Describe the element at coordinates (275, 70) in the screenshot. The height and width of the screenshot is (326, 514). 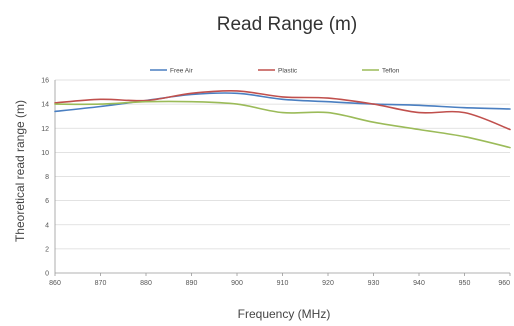
I see `legend: Free Air Plastic Teflon` at that location.